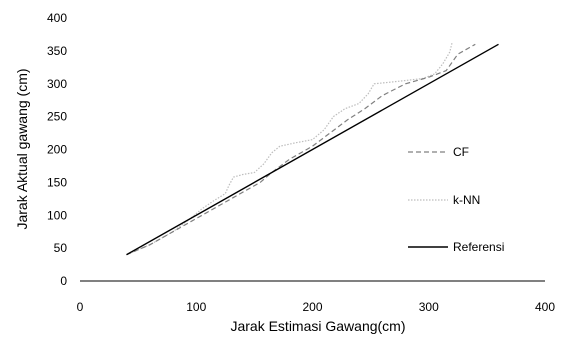 This screenshot has height=343, width=576. Describe the element at coordinates (57, 18) in the screenshot. I see `y-tick-label: 400` at that location.